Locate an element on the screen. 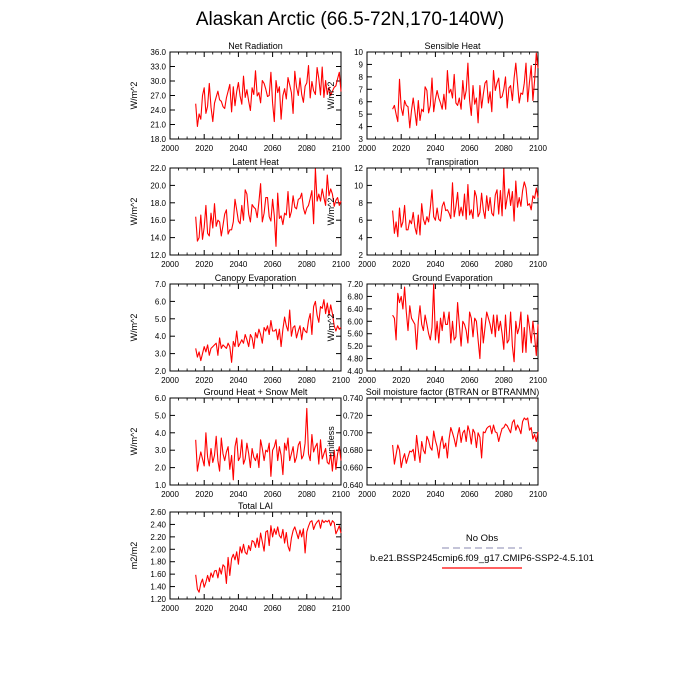  y-tick-label: 5.20 is located at coordinates (355, 346).